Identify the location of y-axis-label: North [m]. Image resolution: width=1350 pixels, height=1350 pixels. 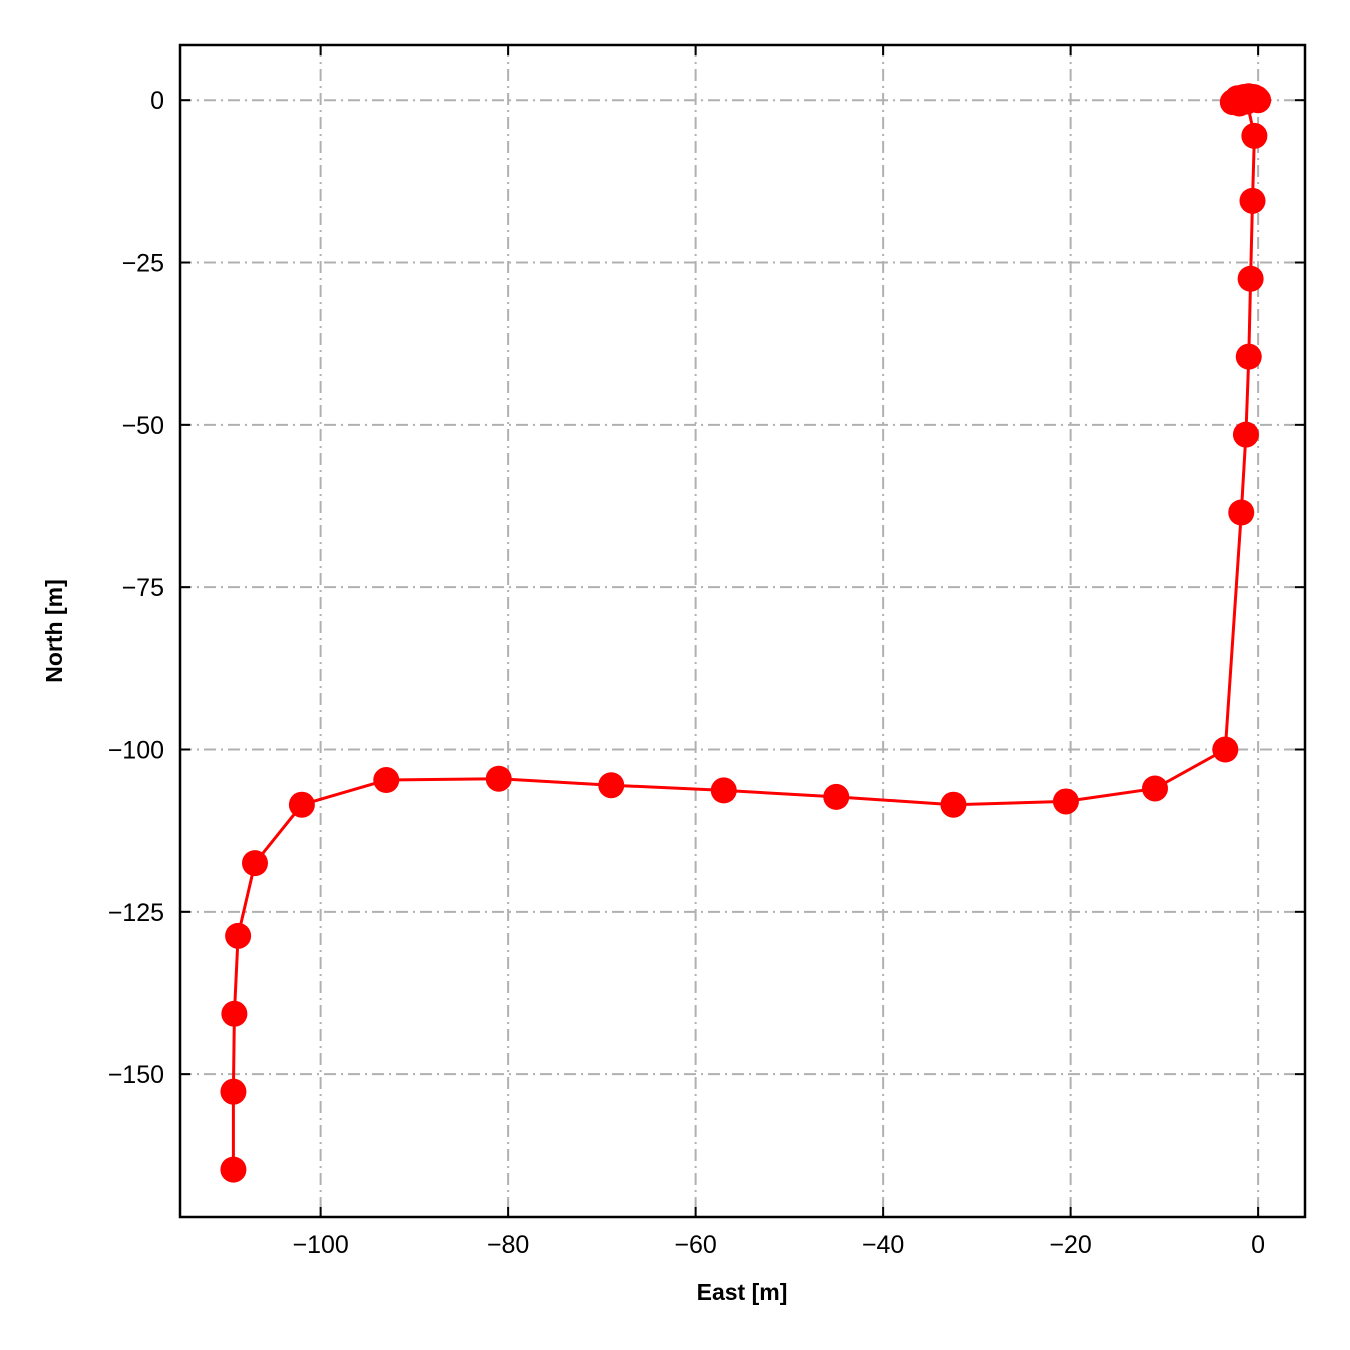
(54, 630).